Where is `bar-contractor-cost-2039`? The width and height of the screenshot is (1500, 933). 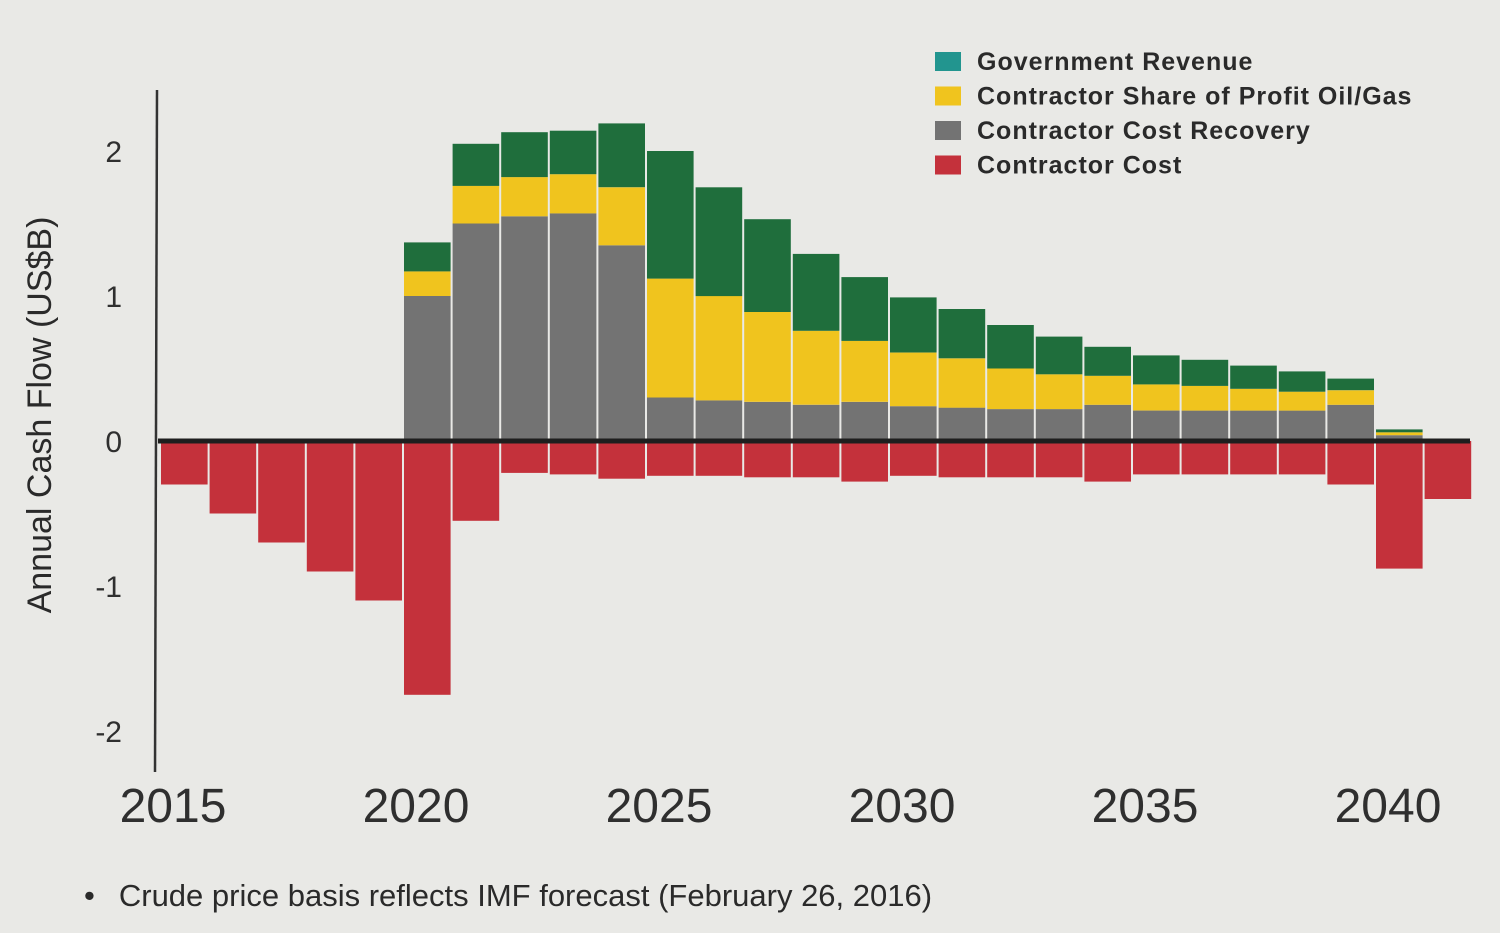
bar-contractor-cost-2039 is located at coordinates (1350, 463).